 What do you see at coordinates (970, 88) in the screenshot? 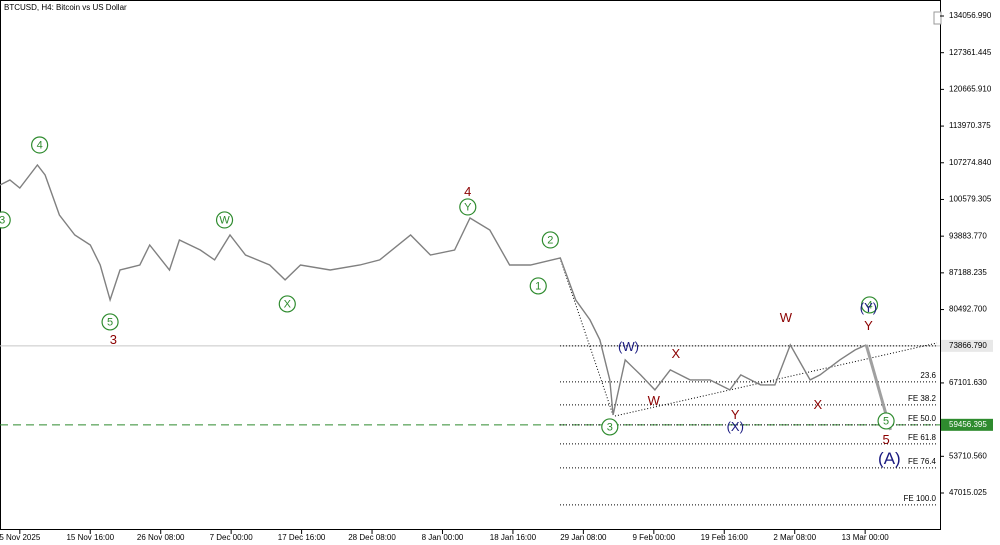
I see `y-tick-label: 120665.910` at bounding box center [970, 88].